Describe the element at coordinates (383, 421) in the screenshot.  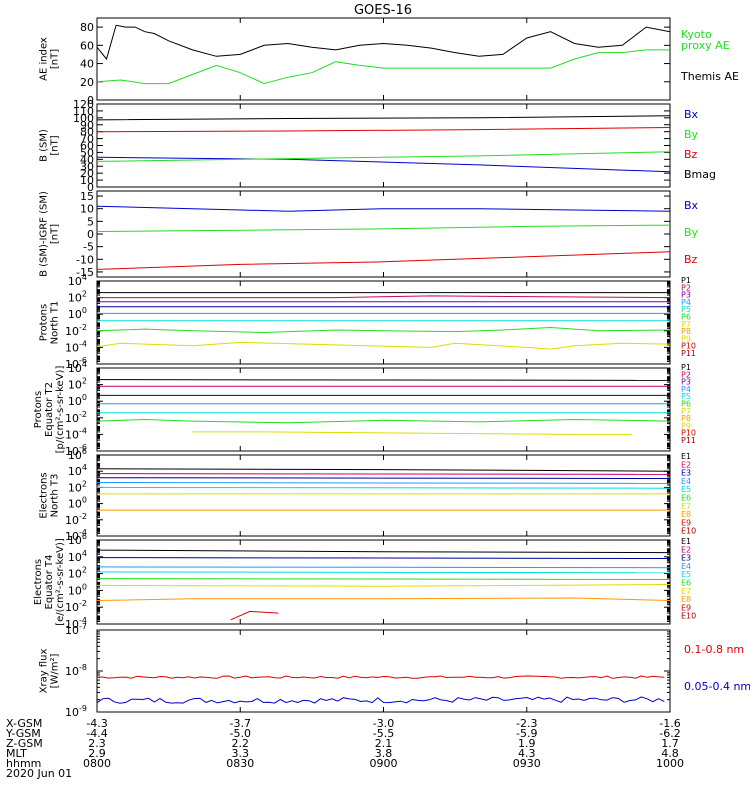
I see `series-p6` at that location.